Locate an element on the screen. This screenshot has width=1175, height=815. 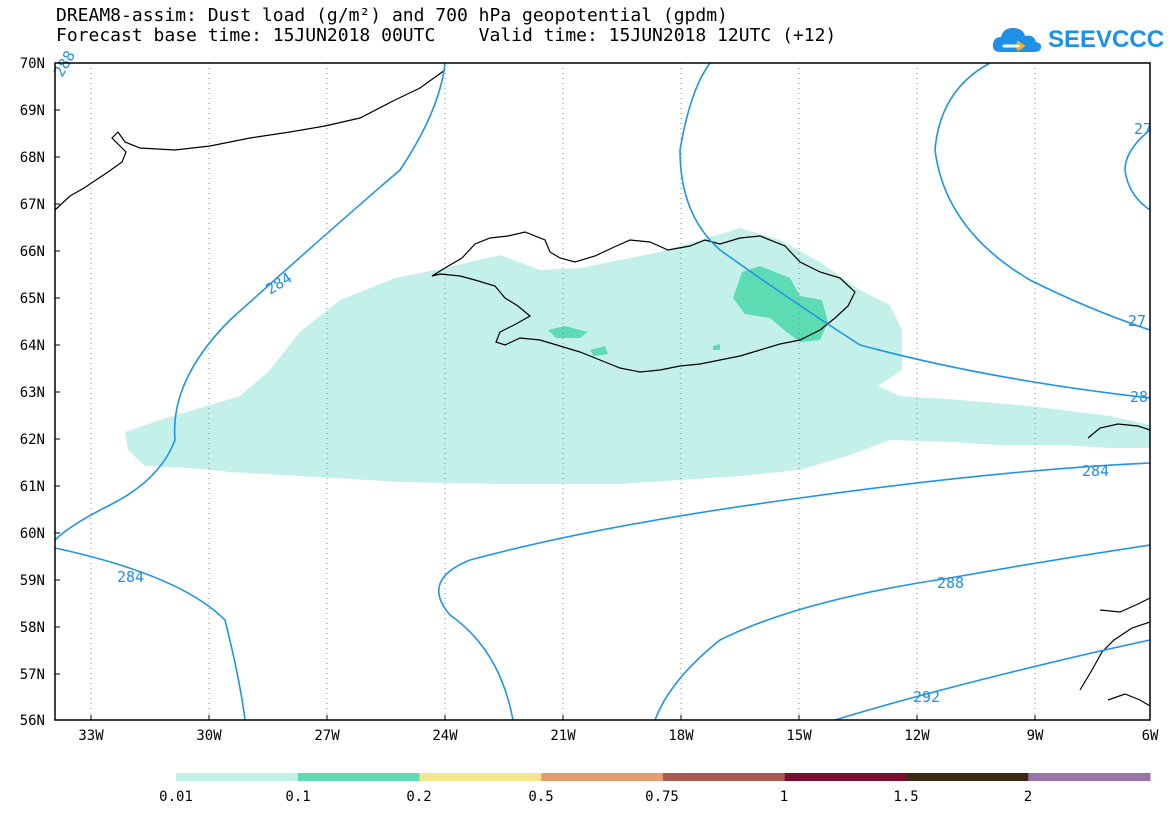
lat-label: 56N is located at coordinates (32, 721).